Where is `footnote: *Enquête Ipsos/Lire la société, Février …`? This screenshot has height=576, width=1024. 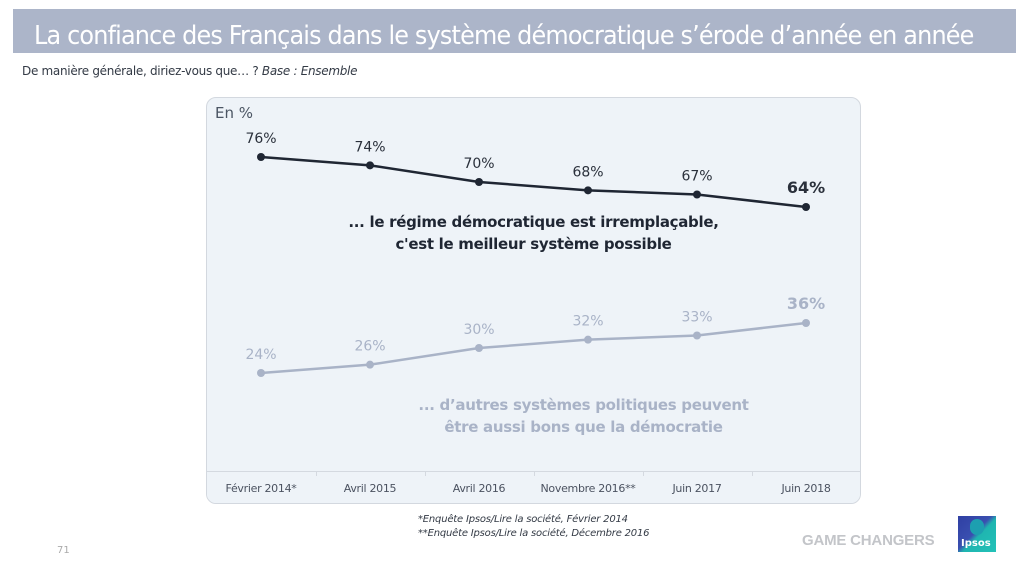 footnote: *Enquête Ipsos/Lire la société, Février … is located at coordinates (523, 519).